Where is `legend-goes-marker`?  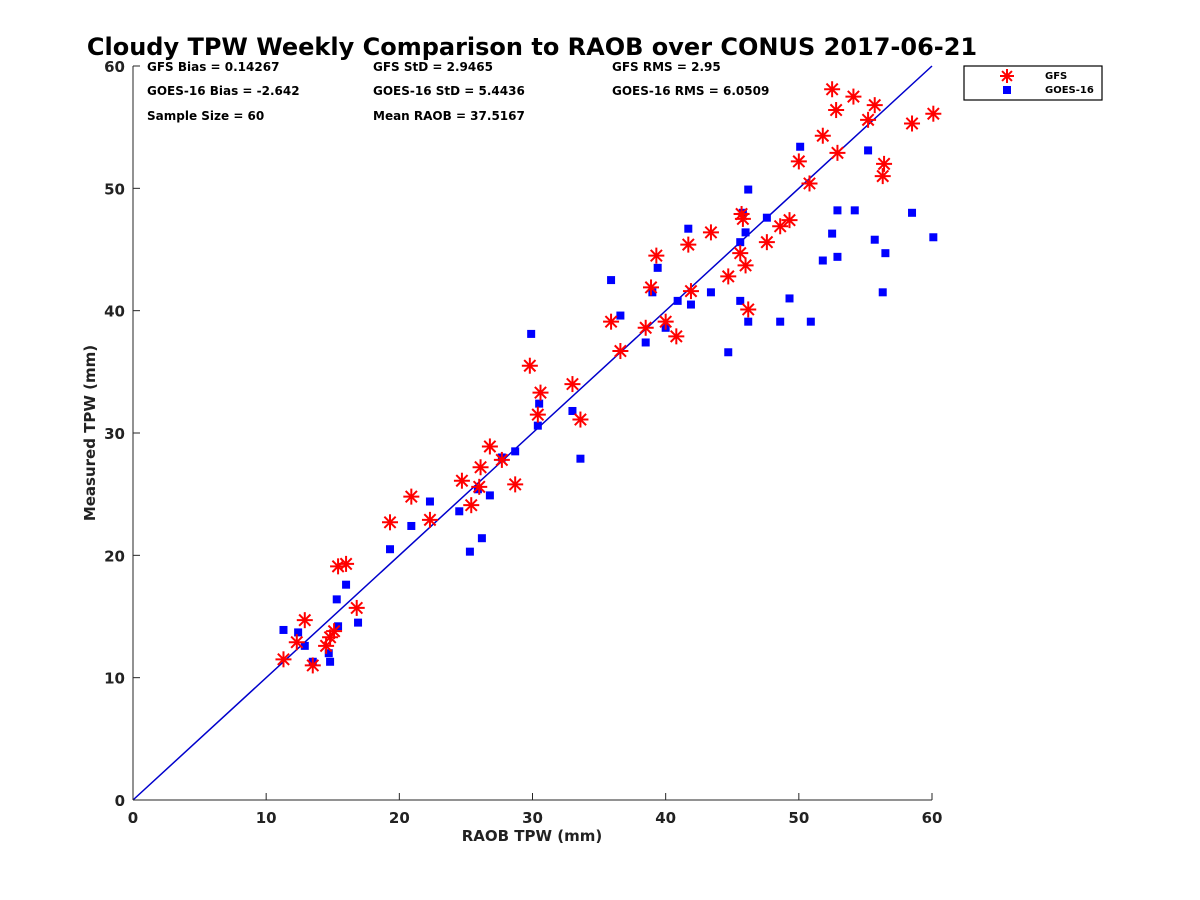 legend-goes-marker is located at coordinates (1007, 90).